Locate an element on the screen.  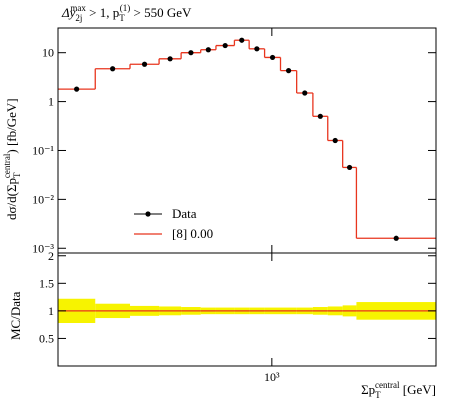
y-axis-label: dσ/d(ΣpTcentral) [fb/GeV] is located at coordinates (12, 159).